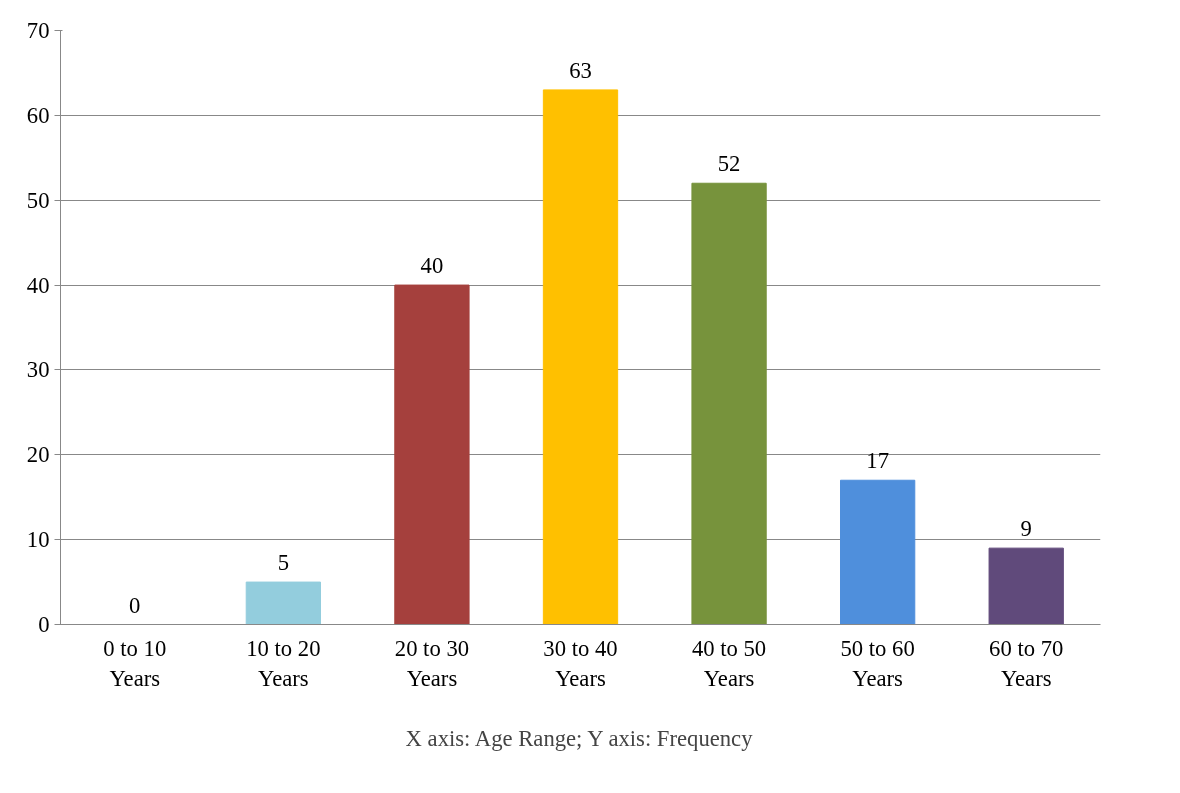 The width and height of the screenshot is (1180, 793). Describe the element at coordinates (877, 461) in the screenshot. I see `data-label: 17` at that location.